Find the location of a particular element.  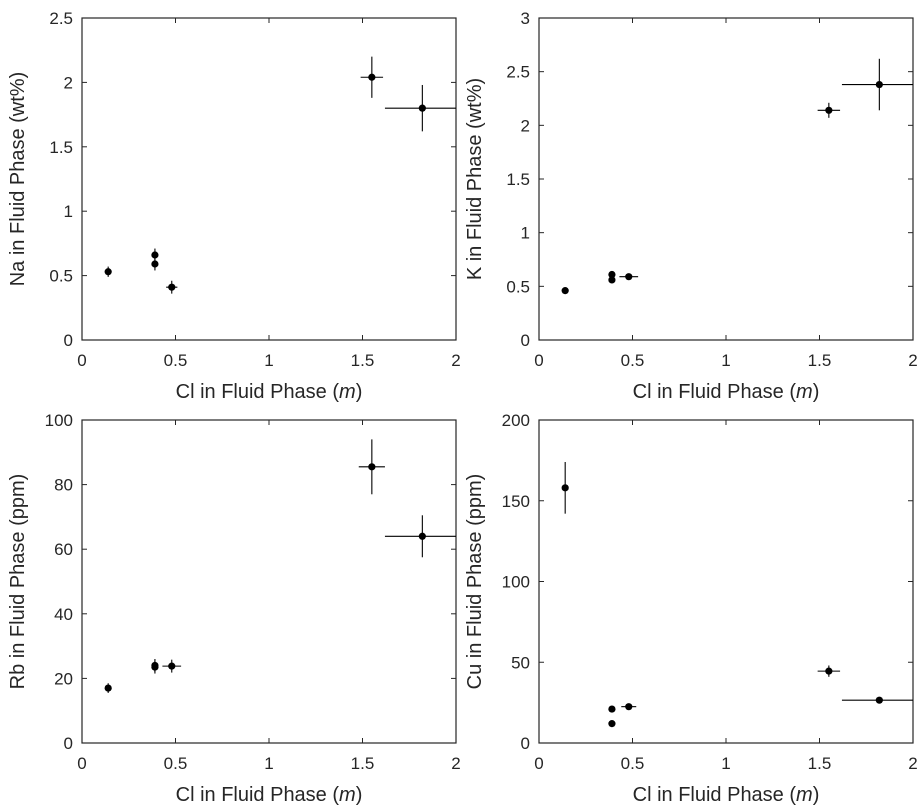

y-axis-label: K in Fluid Phase (wt%) is located at coordinates (475, 179).